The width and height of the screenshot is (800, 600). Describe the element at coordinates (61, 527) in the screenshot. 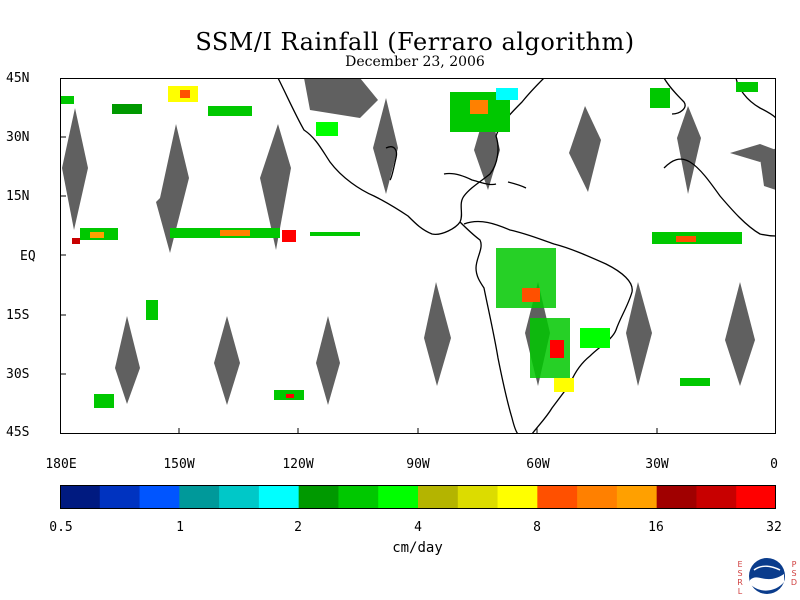

I see `colorbar-label-0: 0.5` at that location.